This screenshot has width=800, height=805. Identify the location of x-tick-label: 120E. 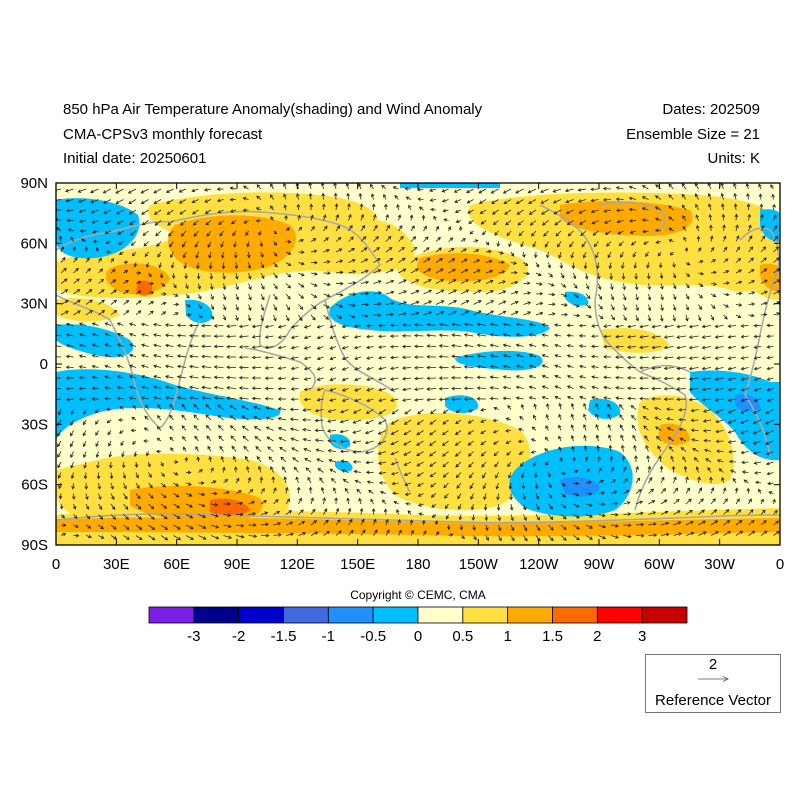
(297, 564).